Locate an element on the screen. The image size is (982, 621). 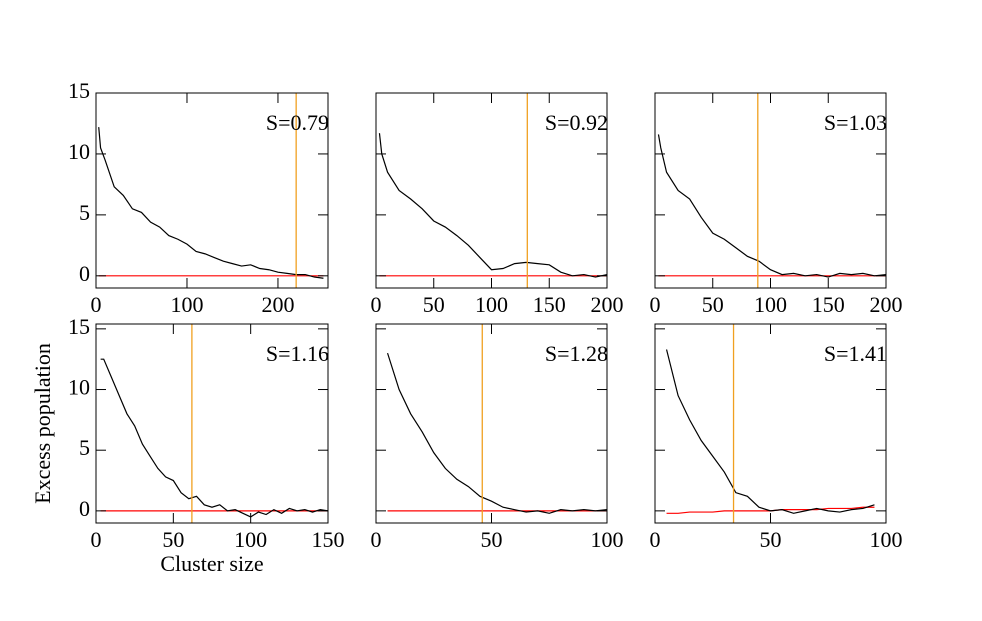
annotation: S=1.16 is located at coordinates (297, 353).